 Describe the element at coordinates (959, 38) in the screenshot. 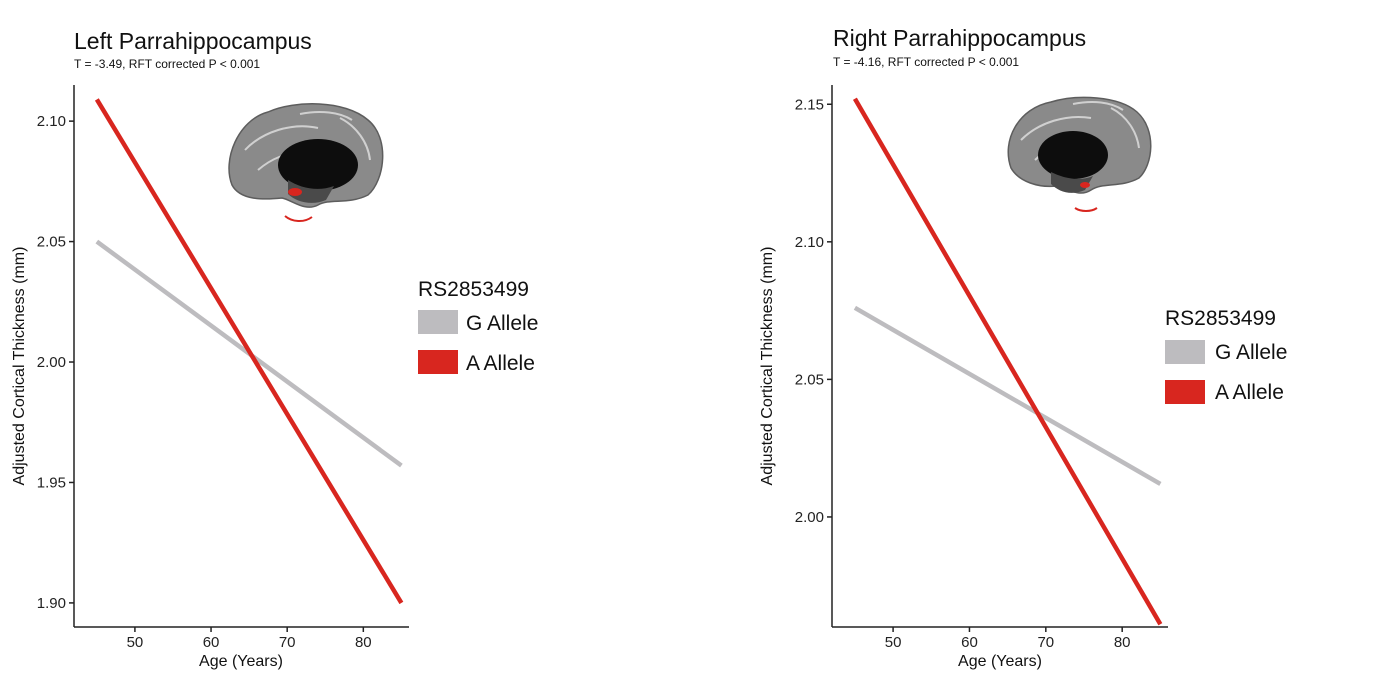

I see `chart-title: Right Parrahippocampus` at that location.